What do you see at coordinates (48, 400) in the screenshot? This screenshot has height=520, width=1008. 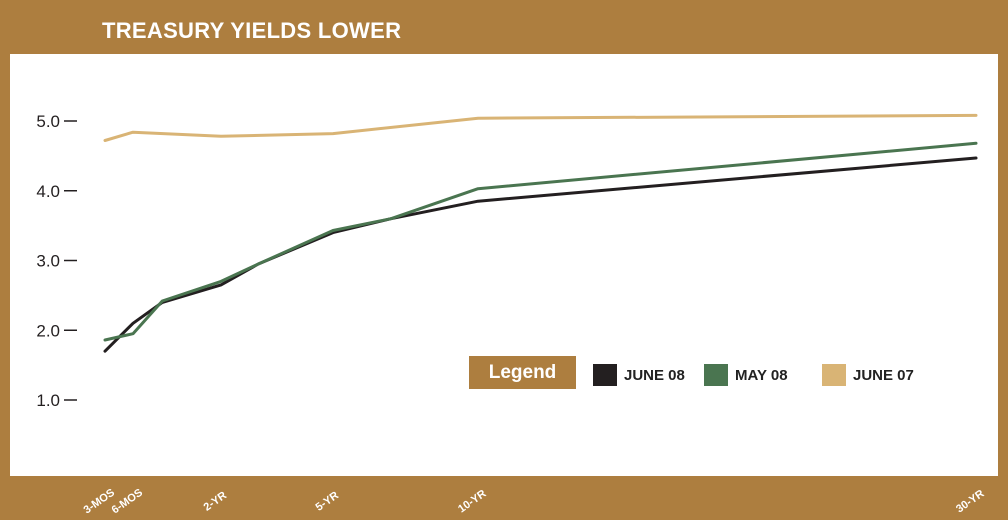 I see `y-tick-label: 1.0` at bounding box center [48, 400].